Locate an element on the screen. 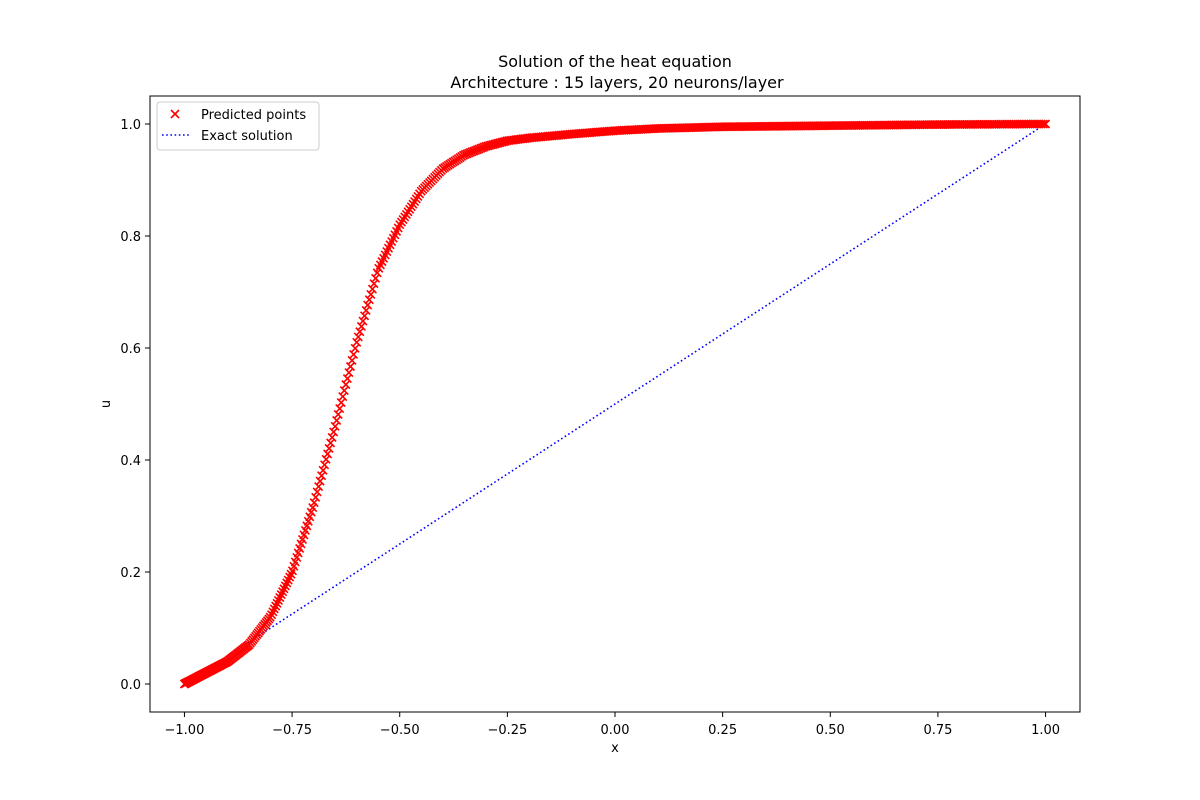 The image size is (1200, 800). x-tick-label: −1.00 is located at coordinates (185, 730).